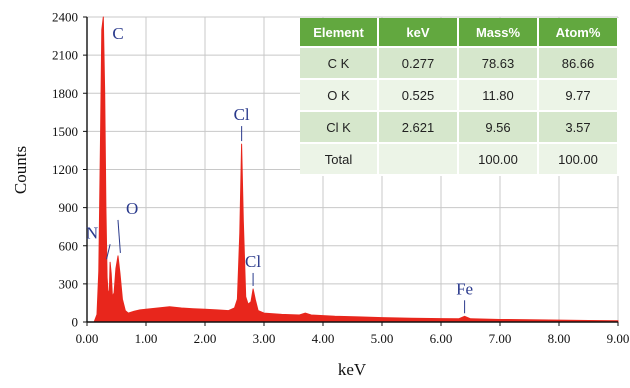  I want to click on table-cell: 3.57, so click(578, 127).